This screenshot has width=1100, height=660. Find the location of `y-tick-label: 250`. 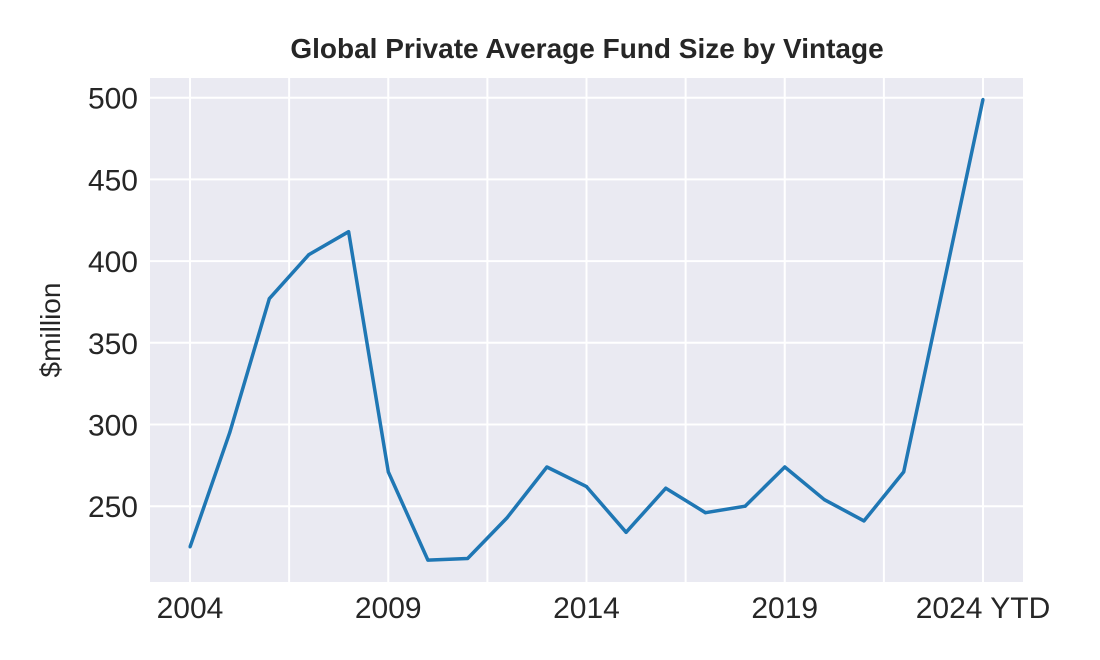

y-tick-label: 250 is located at coordinates (113, 507).